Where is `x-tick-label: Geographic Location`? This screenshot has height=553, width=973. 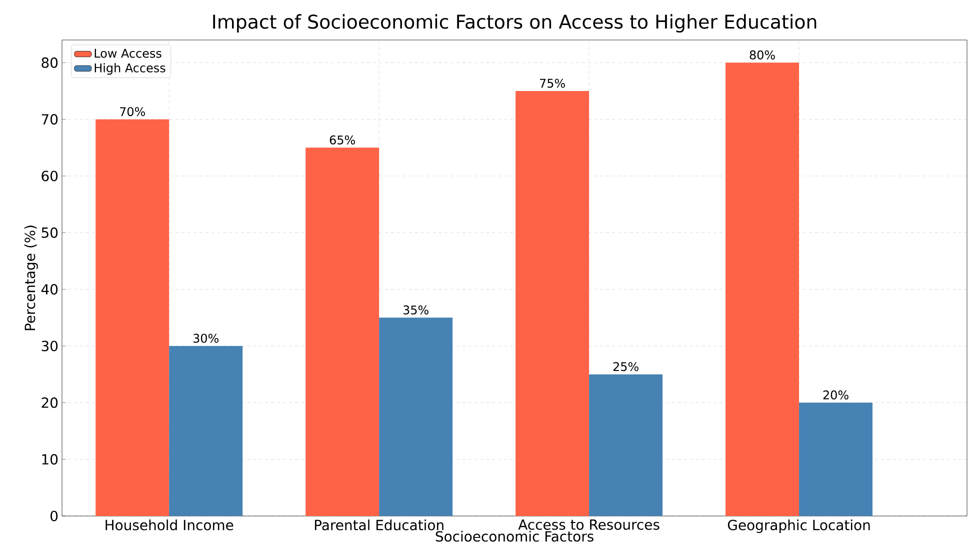 x-tick-label: Geographic Location is located at coordinates (799, 527).